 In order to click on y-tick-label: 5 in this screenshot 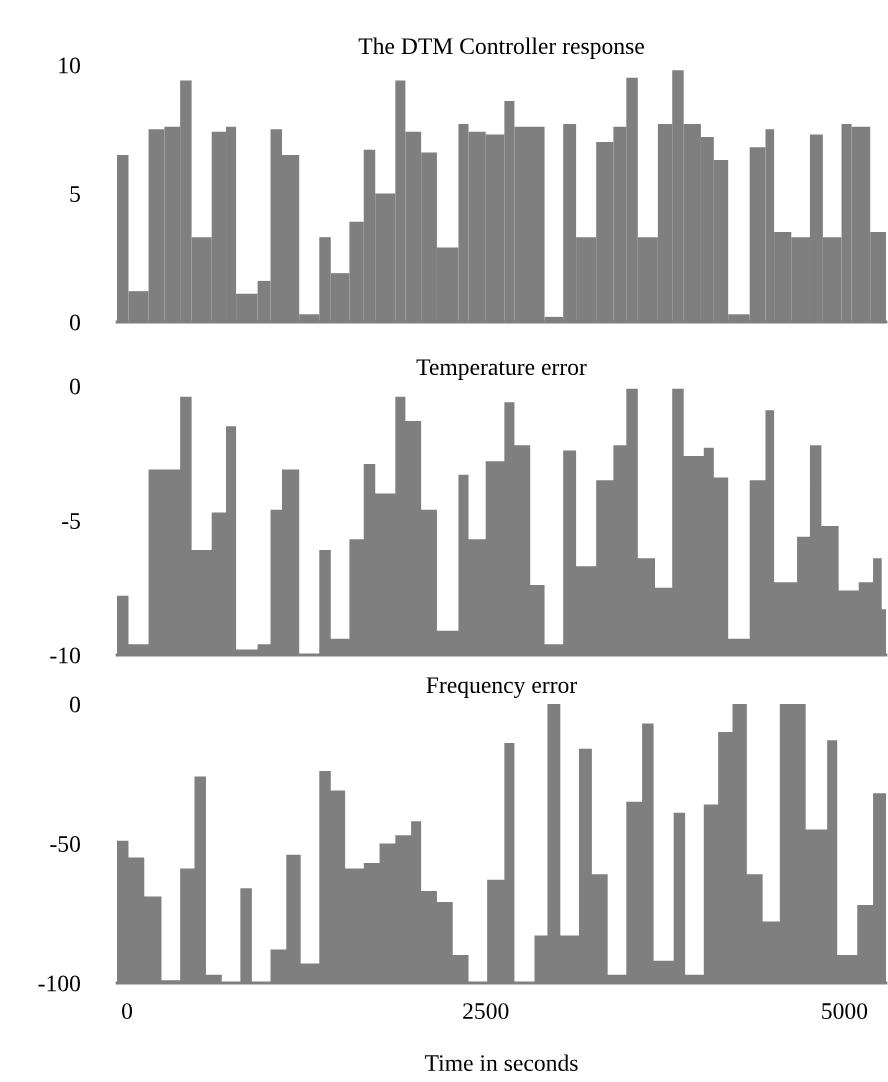, I will do `click(75, 194)`.